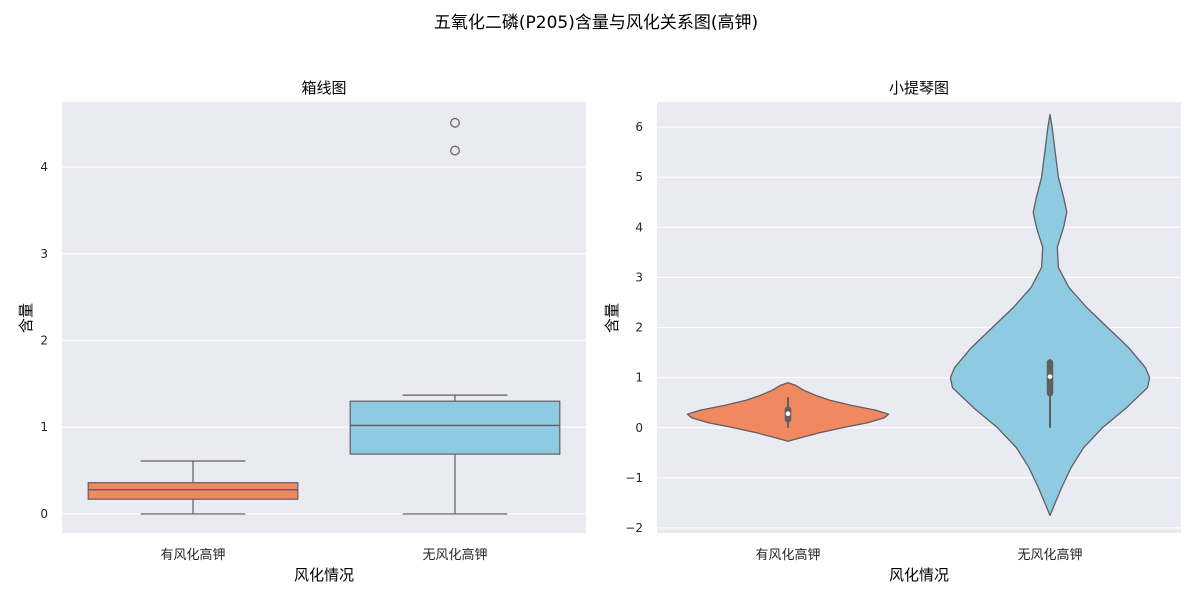 Image resolution: width=1200 pixels, height=600 pixels. I want to click on box-plot-title: 箱线图, so click(323, 88).